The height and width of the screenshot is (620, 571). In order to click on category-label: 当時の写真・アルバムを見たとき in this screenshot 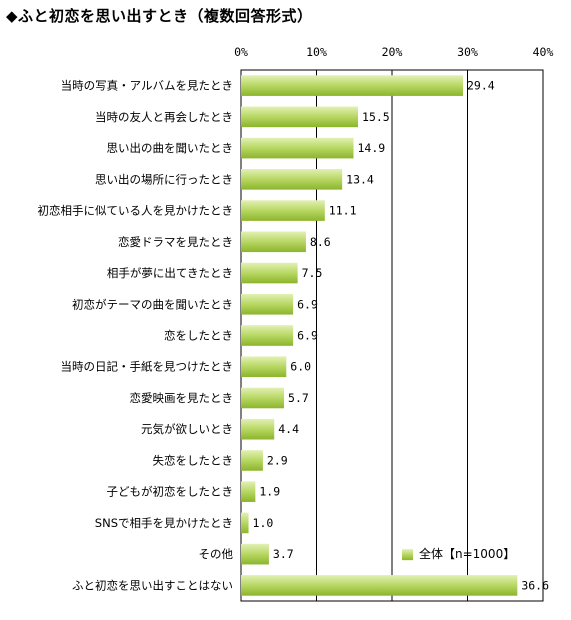, I will do `click(147, 86)`.